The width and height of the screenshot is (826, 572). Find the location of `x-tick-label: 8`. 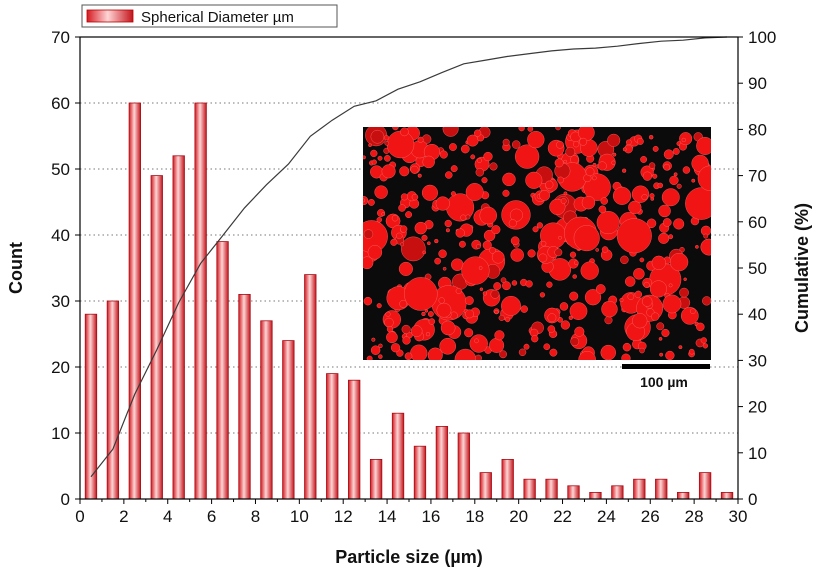

x-tick-label: 8 is located at coordinates (255, 516).